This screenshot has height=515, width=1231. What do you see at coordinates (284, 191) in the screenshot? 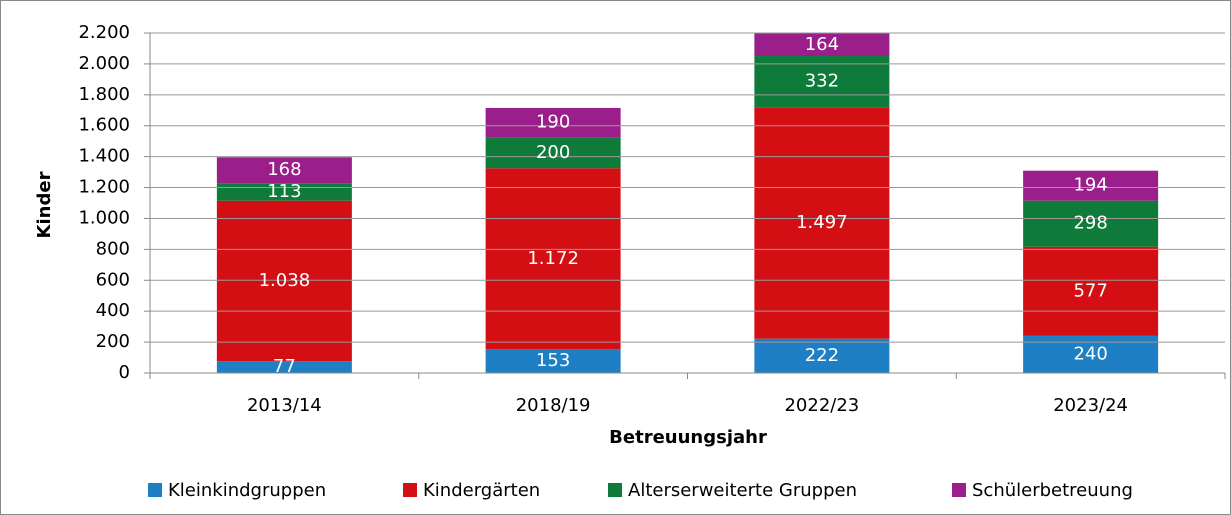
I see `data-label: 113` at bounding box center [284, 191].